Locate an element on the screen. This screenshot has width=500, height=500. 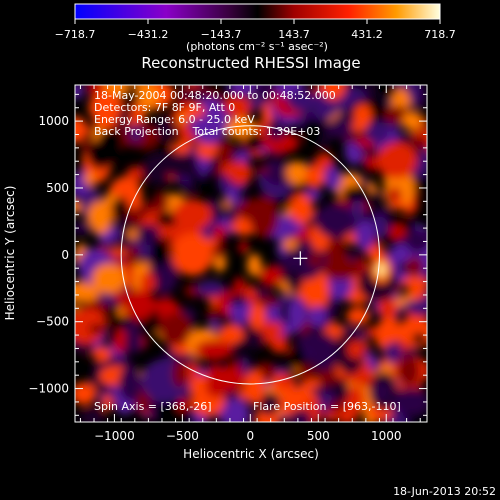
x-tick-label: 1000 is located at coordinates (386, 436).